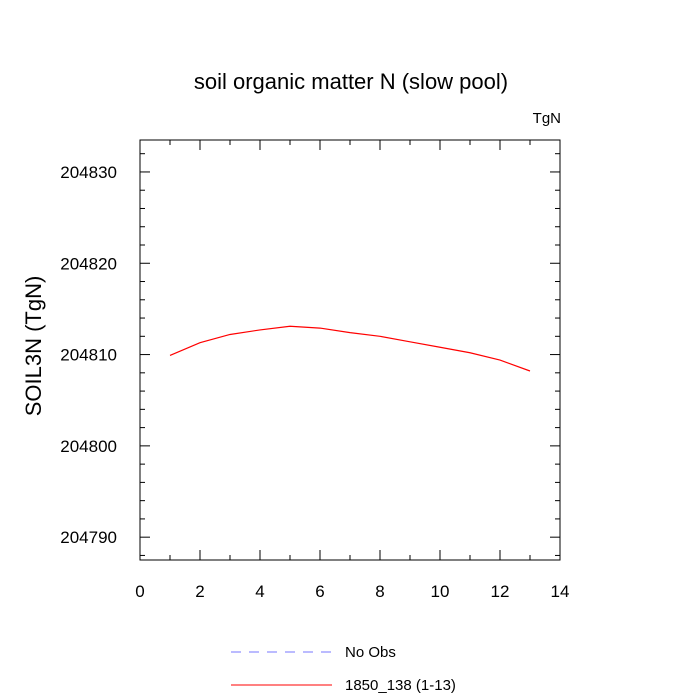 This screenshot has height=700, width=700. I want to click on y-tick-label: 204820, so click(88, 263).